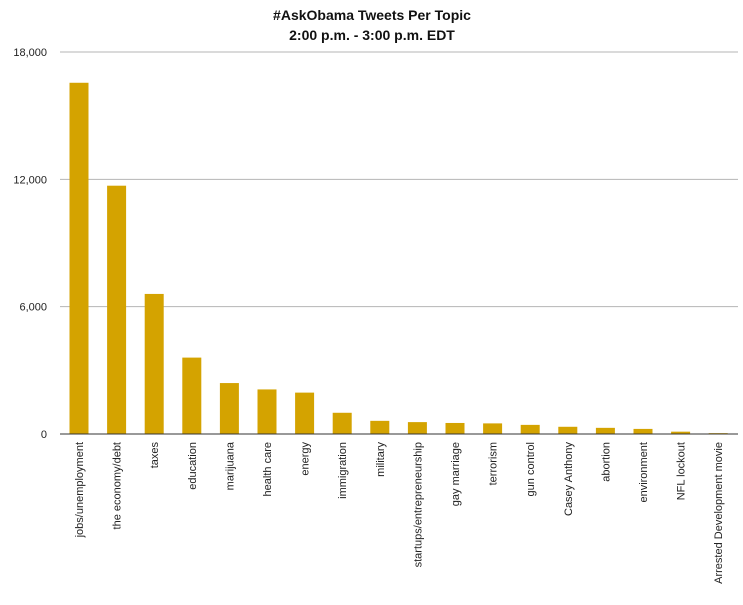  What do you see at coordinates (306, 459) in the screenshot?
I see `x-category-label: energy` at bounding box center [306, 459].